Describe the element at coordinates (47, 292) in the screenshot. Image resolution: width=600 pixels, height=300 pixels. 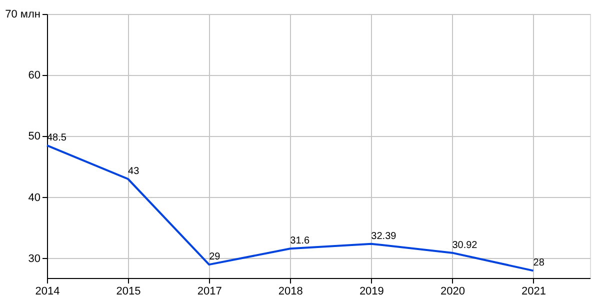
I see `x-tick-label: 2014` at that location.